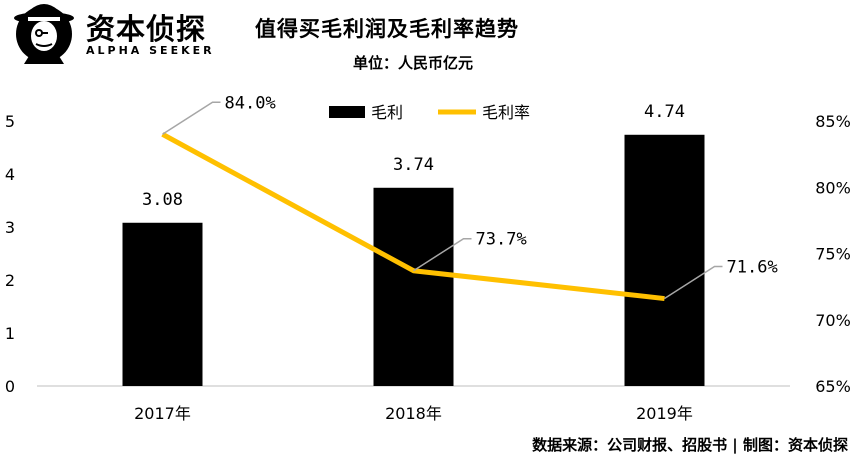 This screenshot has height=463, width=858. Describe the element at coordinates (146, 29) in the screenshot. I see `brand-name: 资本侦探` at that location.